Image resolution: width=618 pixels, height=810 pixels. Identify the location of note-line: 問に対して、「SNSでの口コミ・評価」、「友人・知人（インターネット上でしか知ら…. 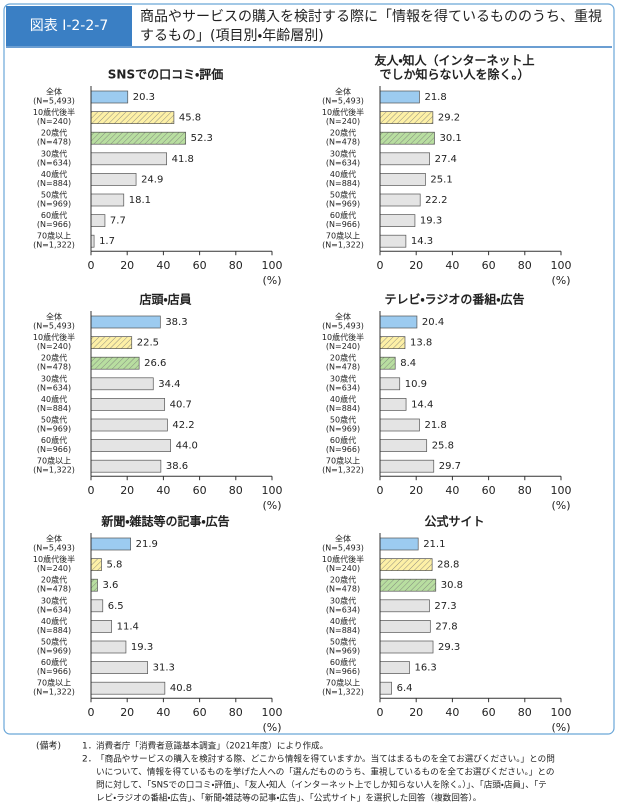
(321, 785).